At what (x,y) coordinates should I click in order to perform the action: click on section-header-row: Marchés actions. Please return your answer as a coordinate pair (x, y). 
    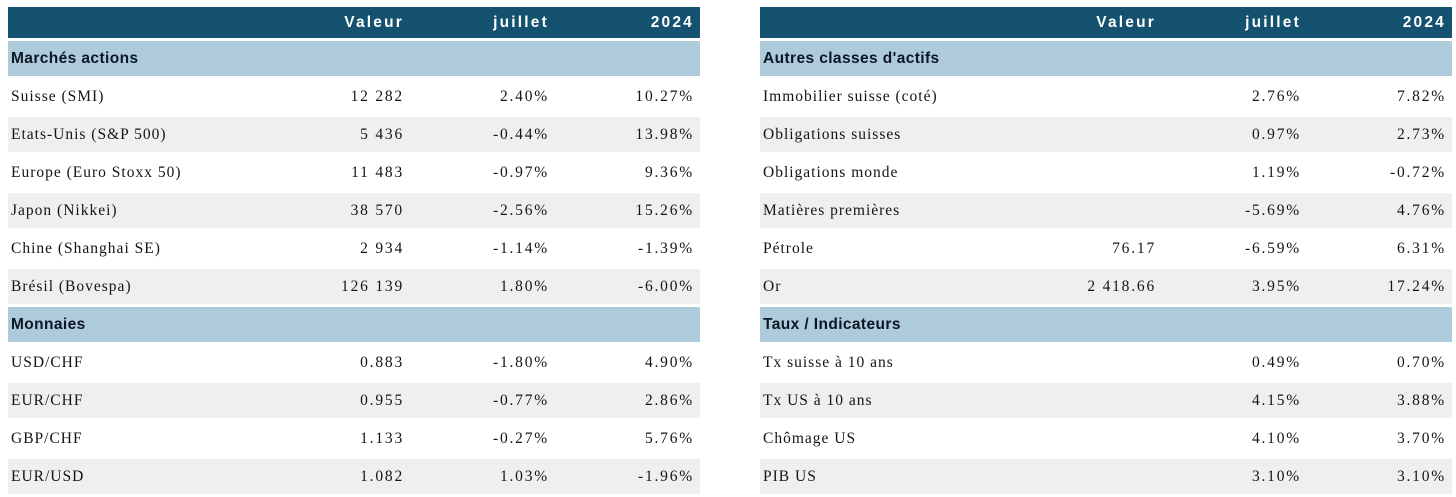
    Looking at the image, I should click on (354, 58).